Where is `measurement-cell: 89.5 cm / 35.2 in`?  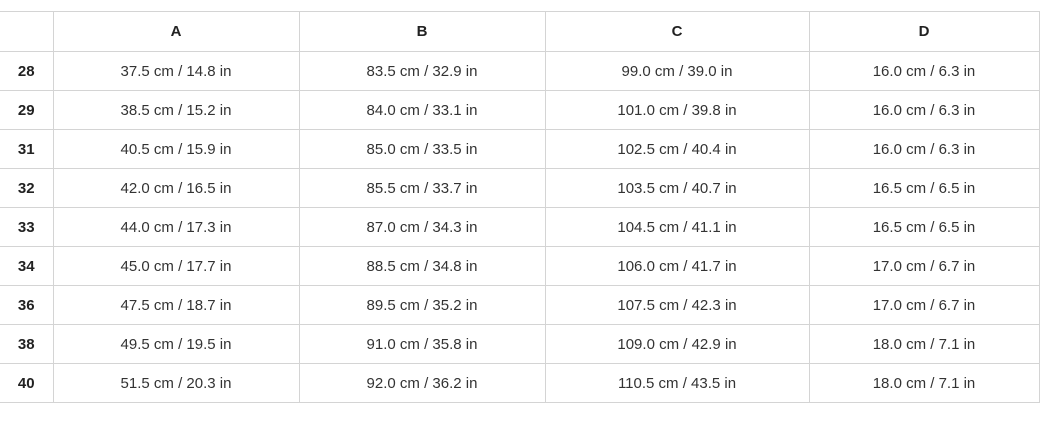 measurement-cell: 89.5 cm / 35.2 in is located at coordinates (422, 305).